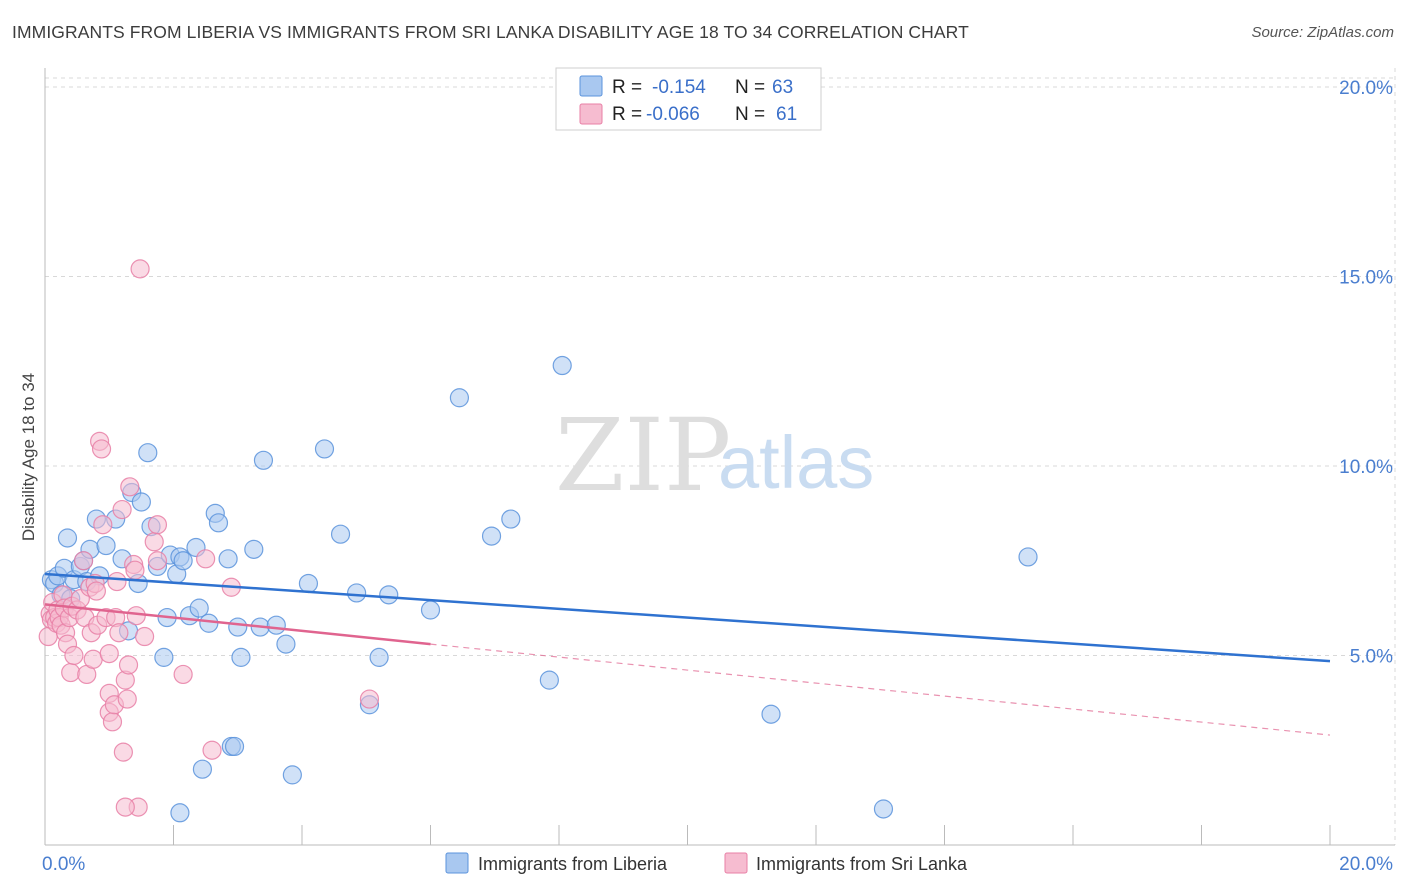 The width and height of the screenshot is (1406, 892). Describe the element at coordinates (63, 864) in the screenshot. I see `x-tick-label-0: 0.0%` at that location.